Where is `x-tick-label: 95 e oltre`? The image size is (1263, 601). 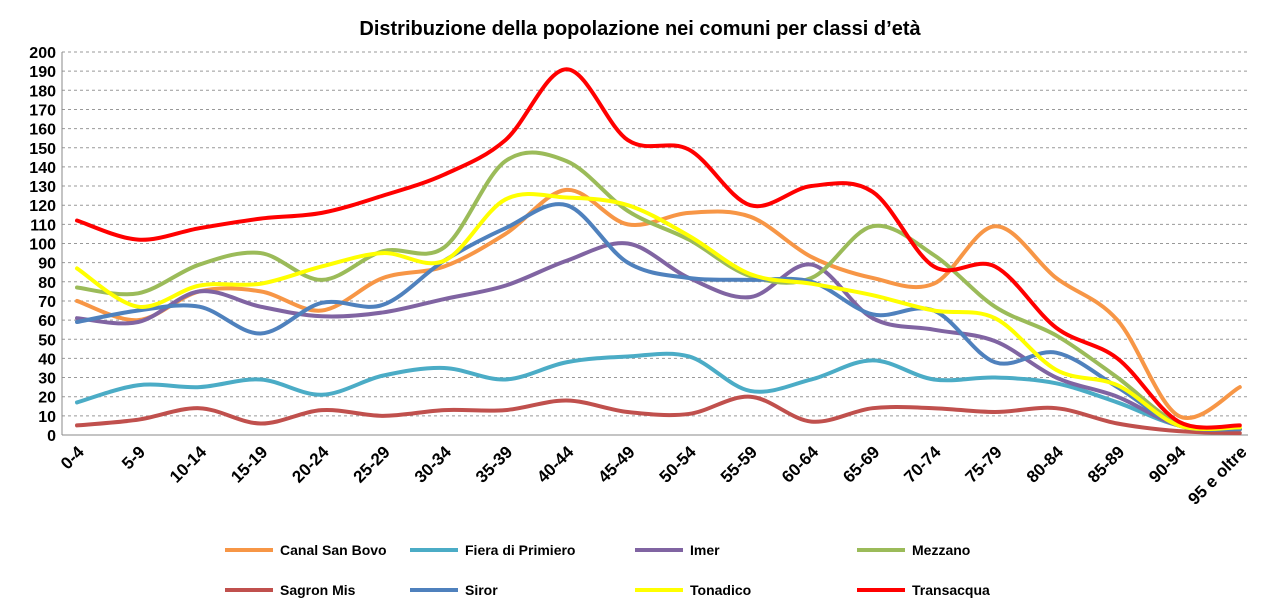
x-tick-label: 95 e oltre is located at coordinates (1217, 475).